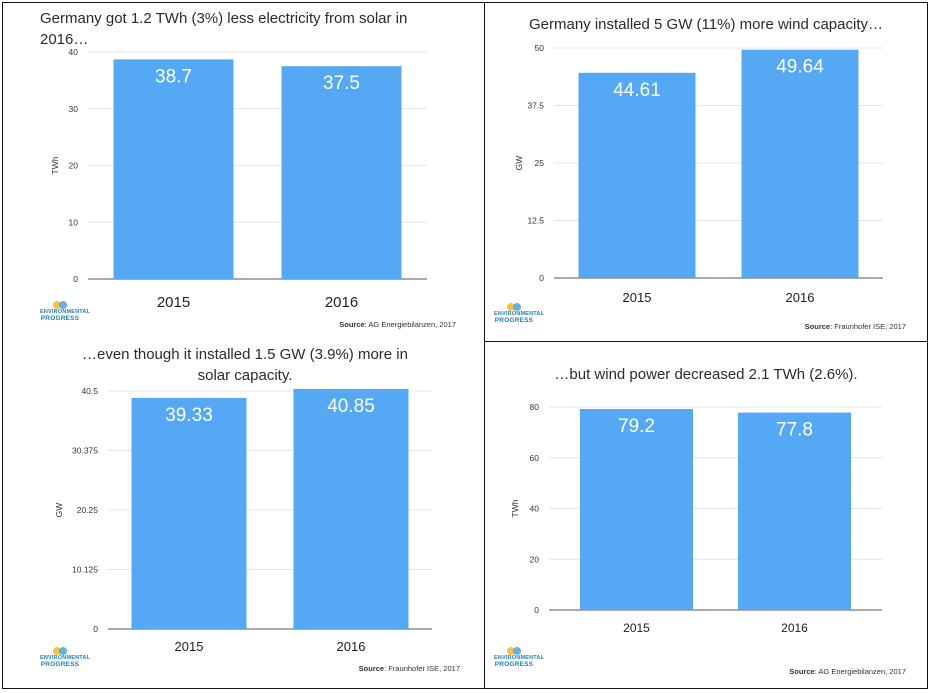  Describe the element at coordinates (74, 222) in the screenshot. I see `y-tick-label: 10` at that location.